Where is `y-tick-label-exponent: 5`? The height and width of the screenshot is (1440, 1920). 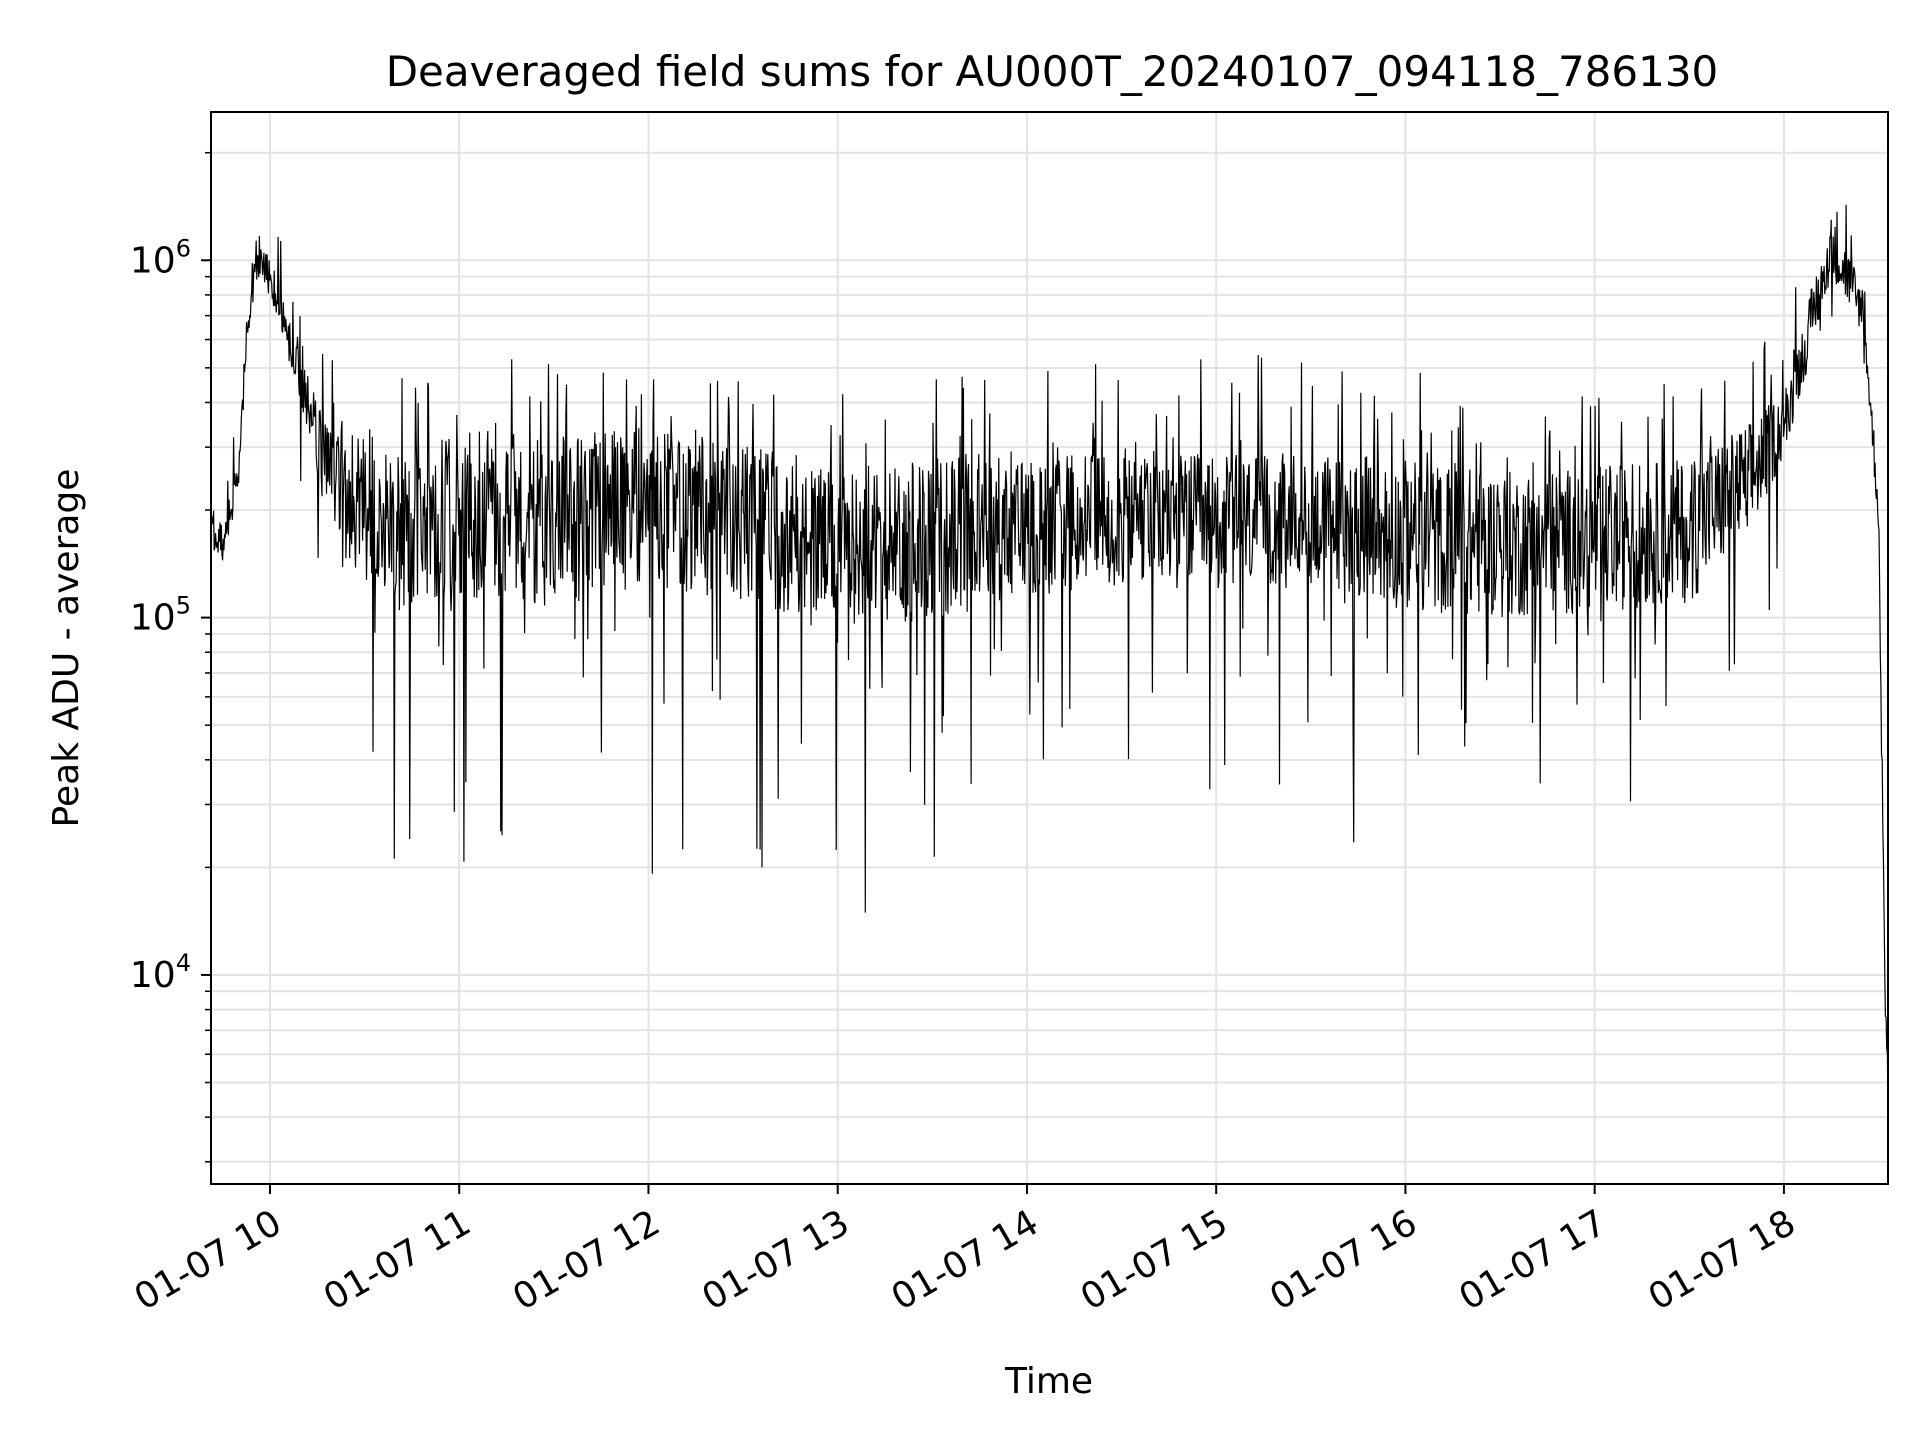 y-tick-label-exponent: 5 is located at coordinates (183, 606).